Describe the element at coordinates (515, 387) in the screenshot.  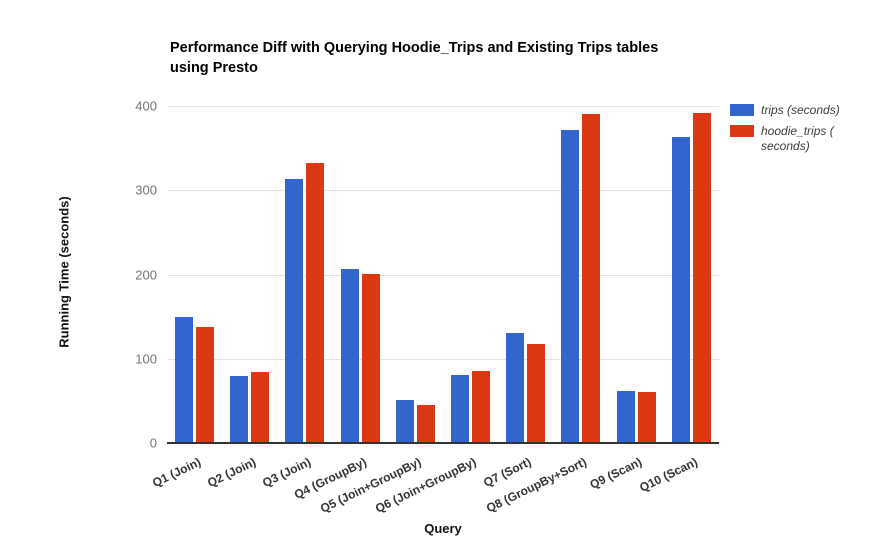
I see `bar-trips-q7` at that location.